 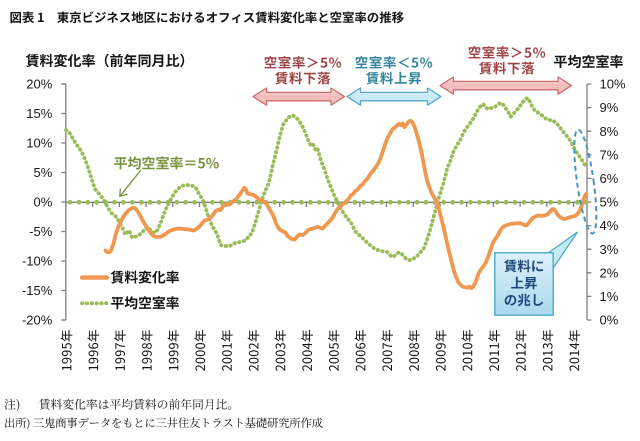 What do you see at coordinates (39, 113) in the screenshot?
I see `svg-text: 15%` at bounding box center [39, 113].